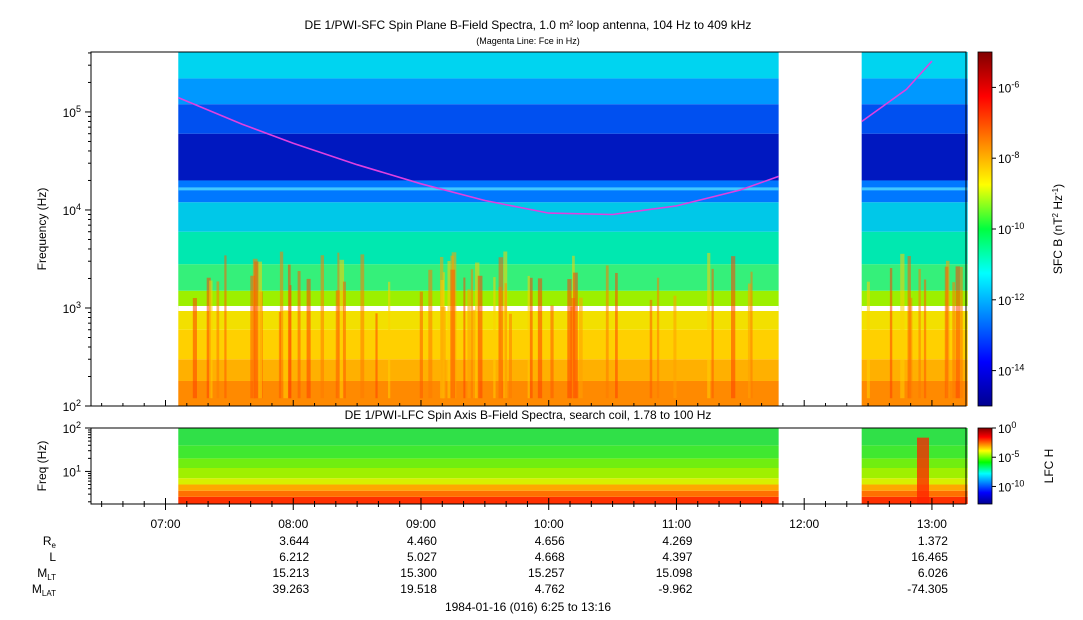 This screenshot has height=620, width=1083. What do you see at coordinates (1007, 428) in the screenshot?
I see `lfc-colorbar-tick-label: 10⁰` at bounding box center [1007, 428].